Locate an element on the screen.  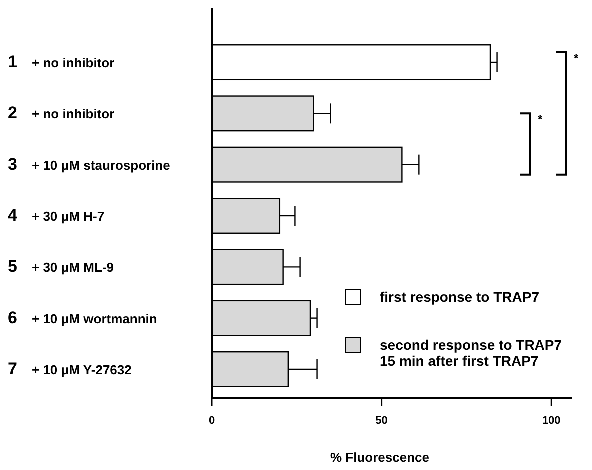
x-axis-title: % Fluorescence is located at coordinates (380, 457).